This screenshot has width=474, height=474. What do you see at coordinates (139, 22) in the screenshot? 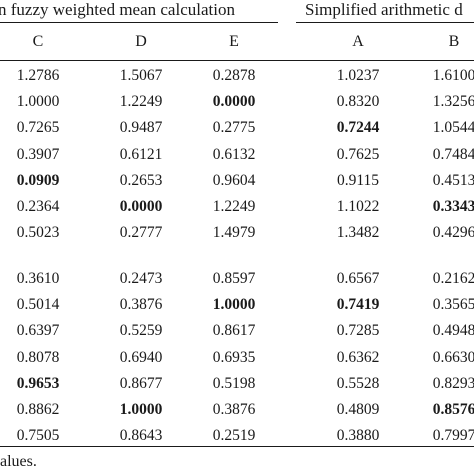
I see `group-left-underline` at bounding box center [139, 22].